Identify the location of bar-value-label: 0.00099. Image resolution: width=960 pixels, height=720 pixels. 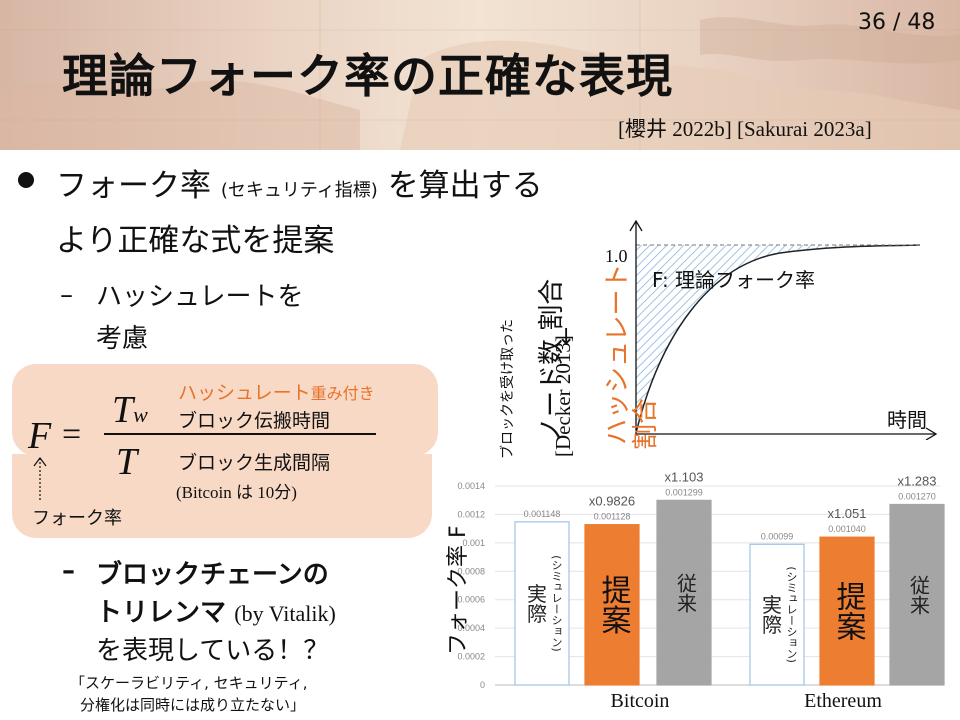
(777, 536).